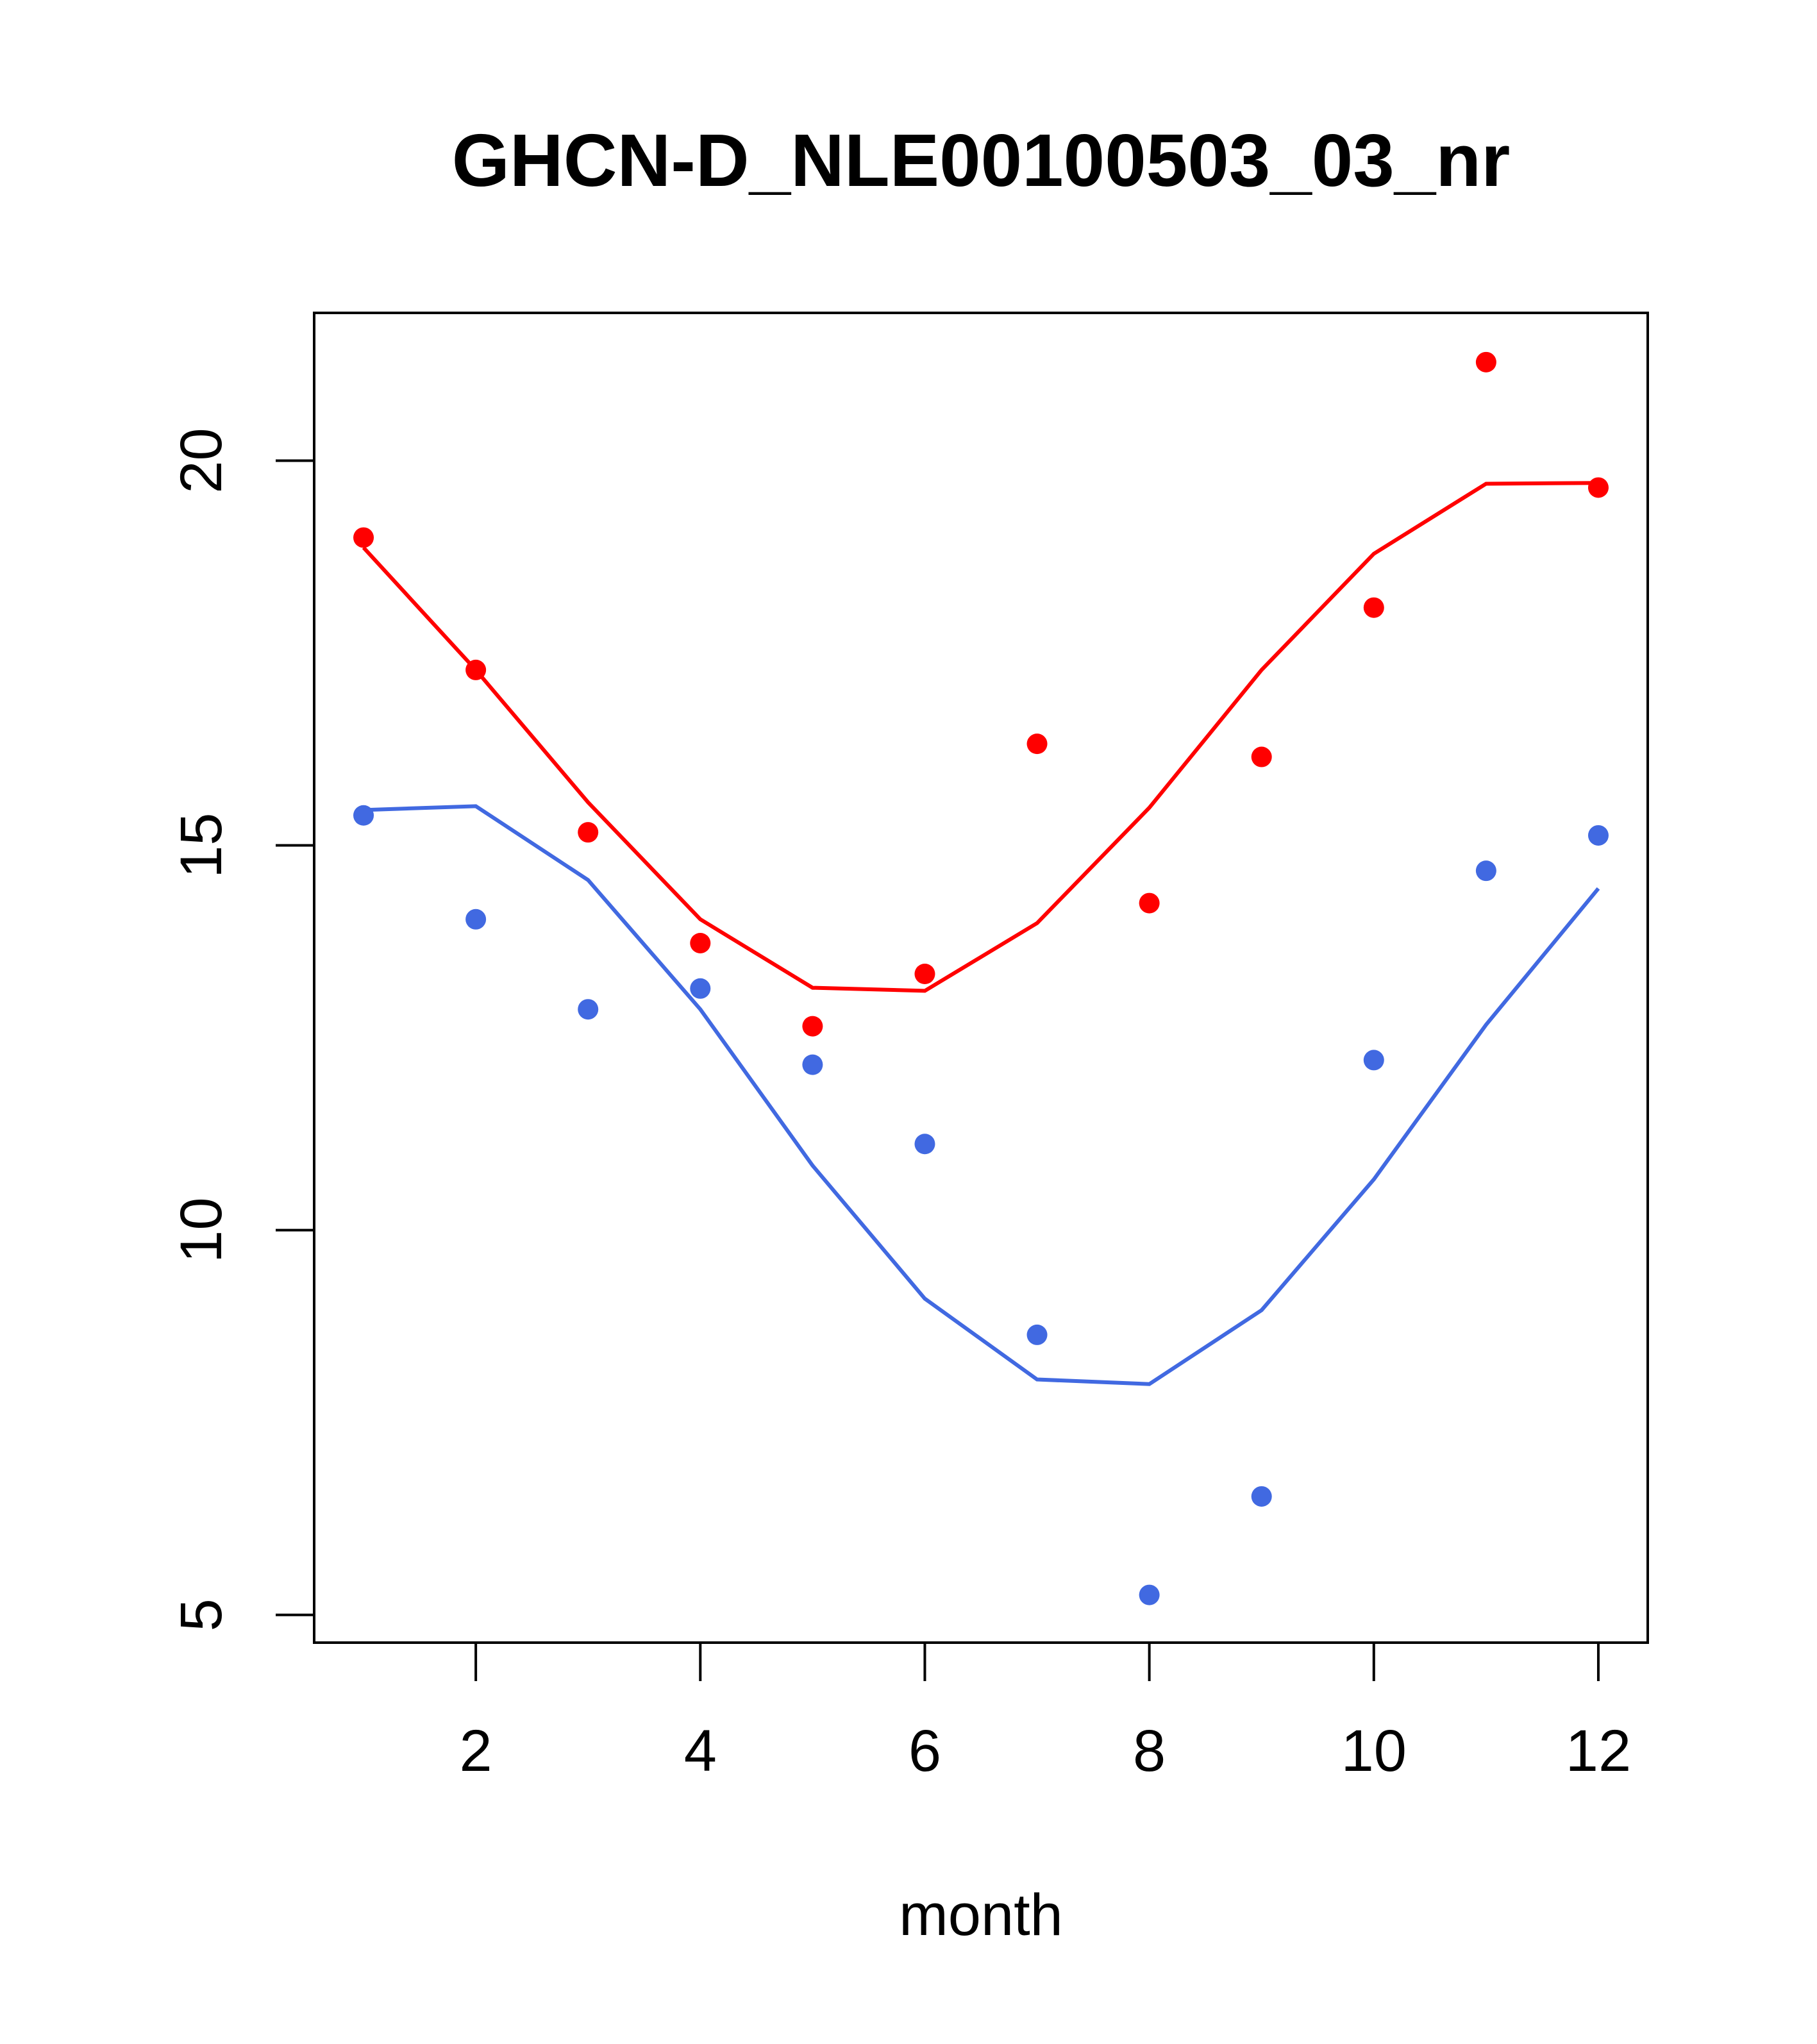 This screenshot has height=2044, width=1817. Describe the element at coordinates (201, 1230) in the screenshot. I see `y-tick-label: 10` at that location.